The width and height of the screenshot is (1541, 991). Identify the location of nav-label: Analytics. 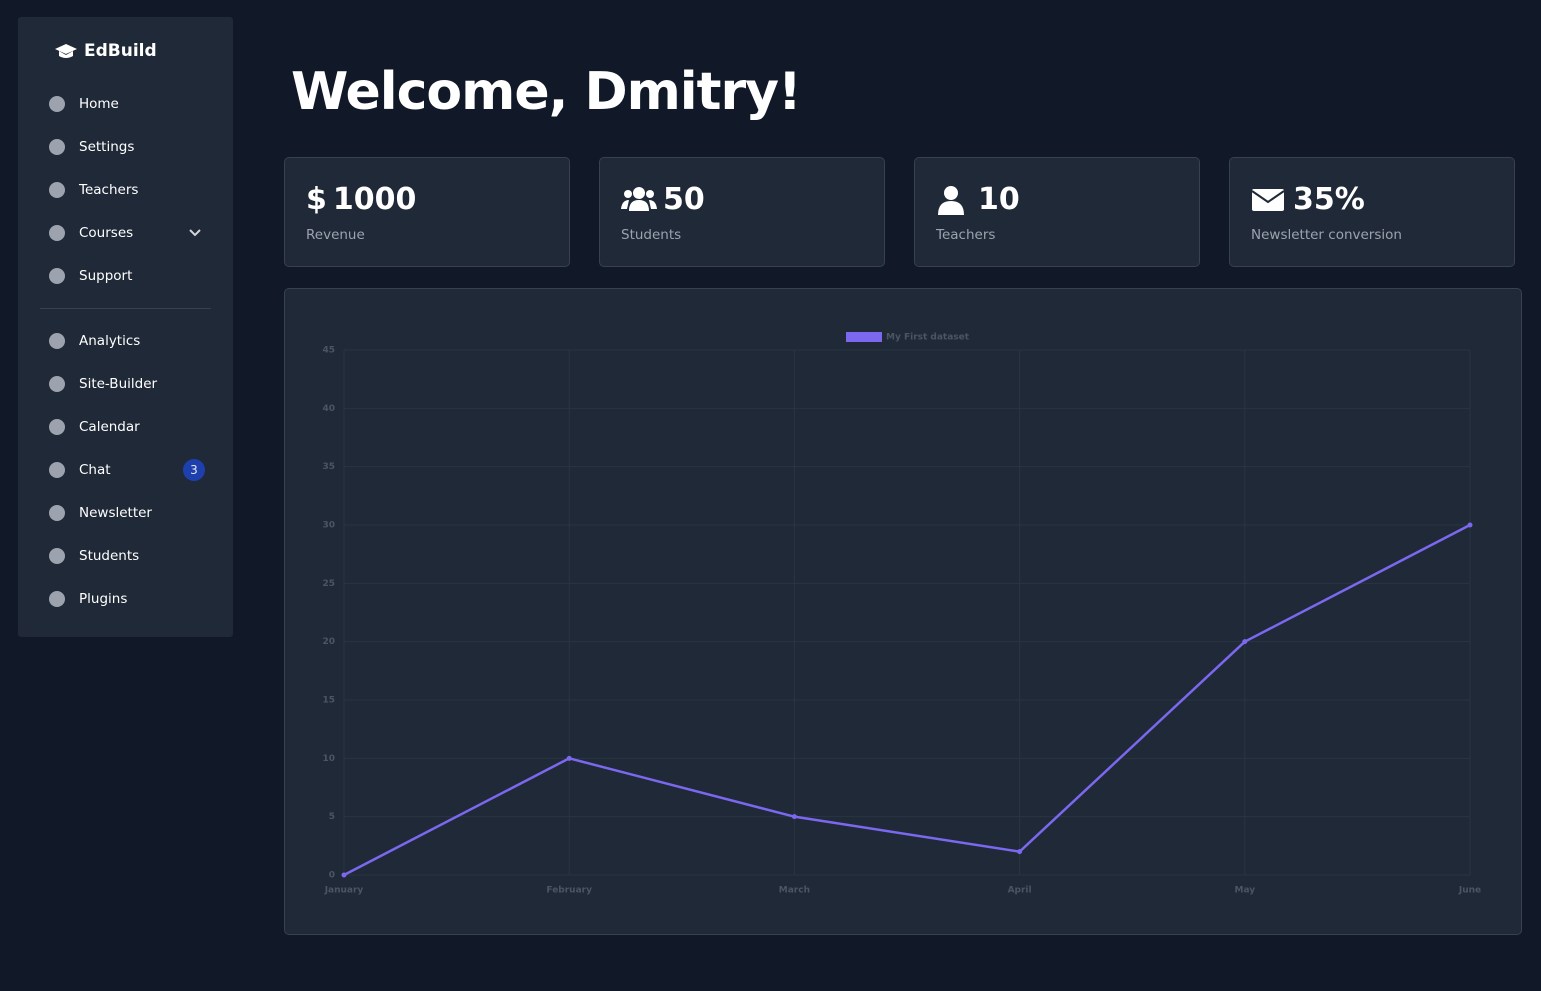
(110, 341).